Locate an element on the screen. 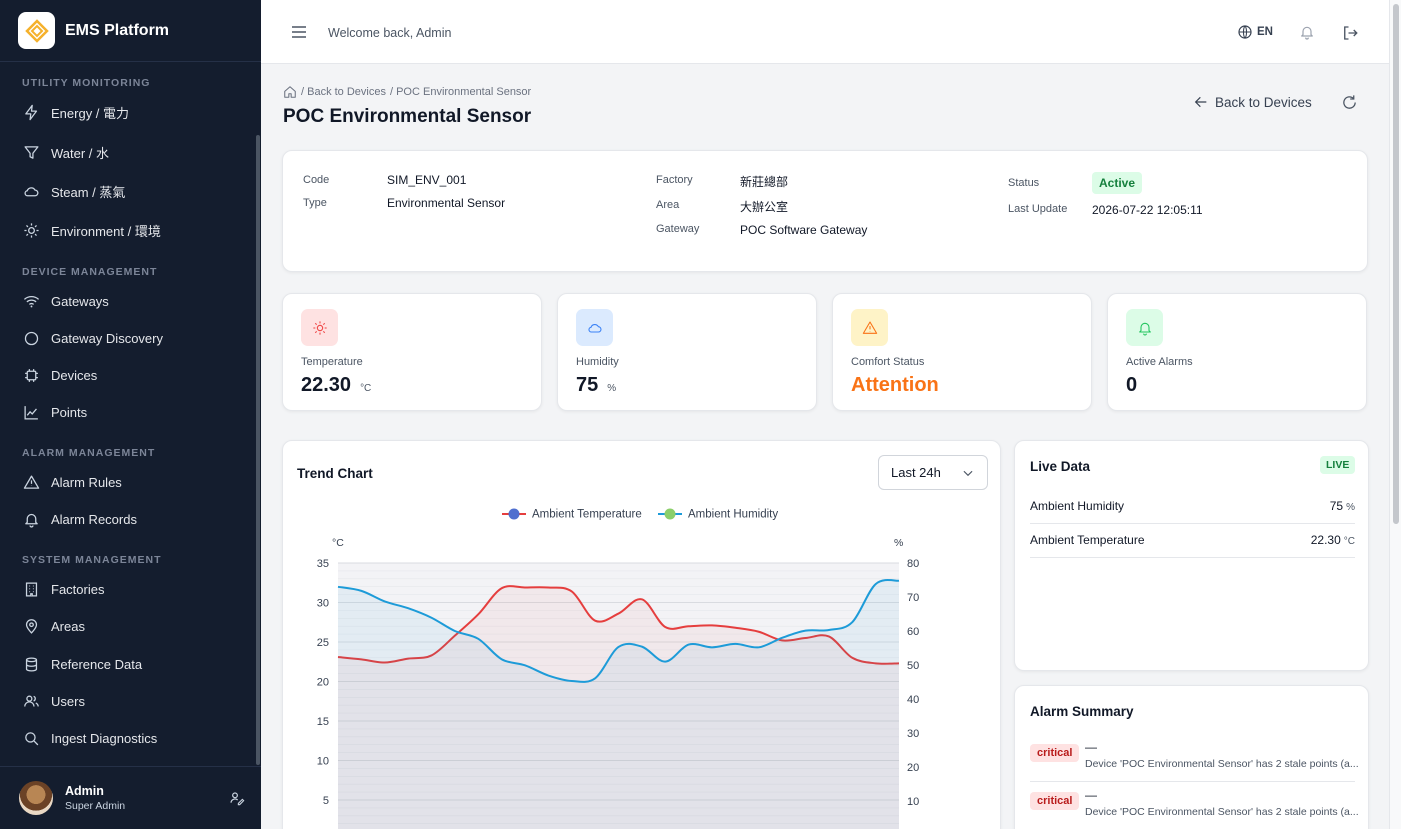 The image size is (1401, 829). sidebar-item-users: Users is located at coordinates (53, 701).